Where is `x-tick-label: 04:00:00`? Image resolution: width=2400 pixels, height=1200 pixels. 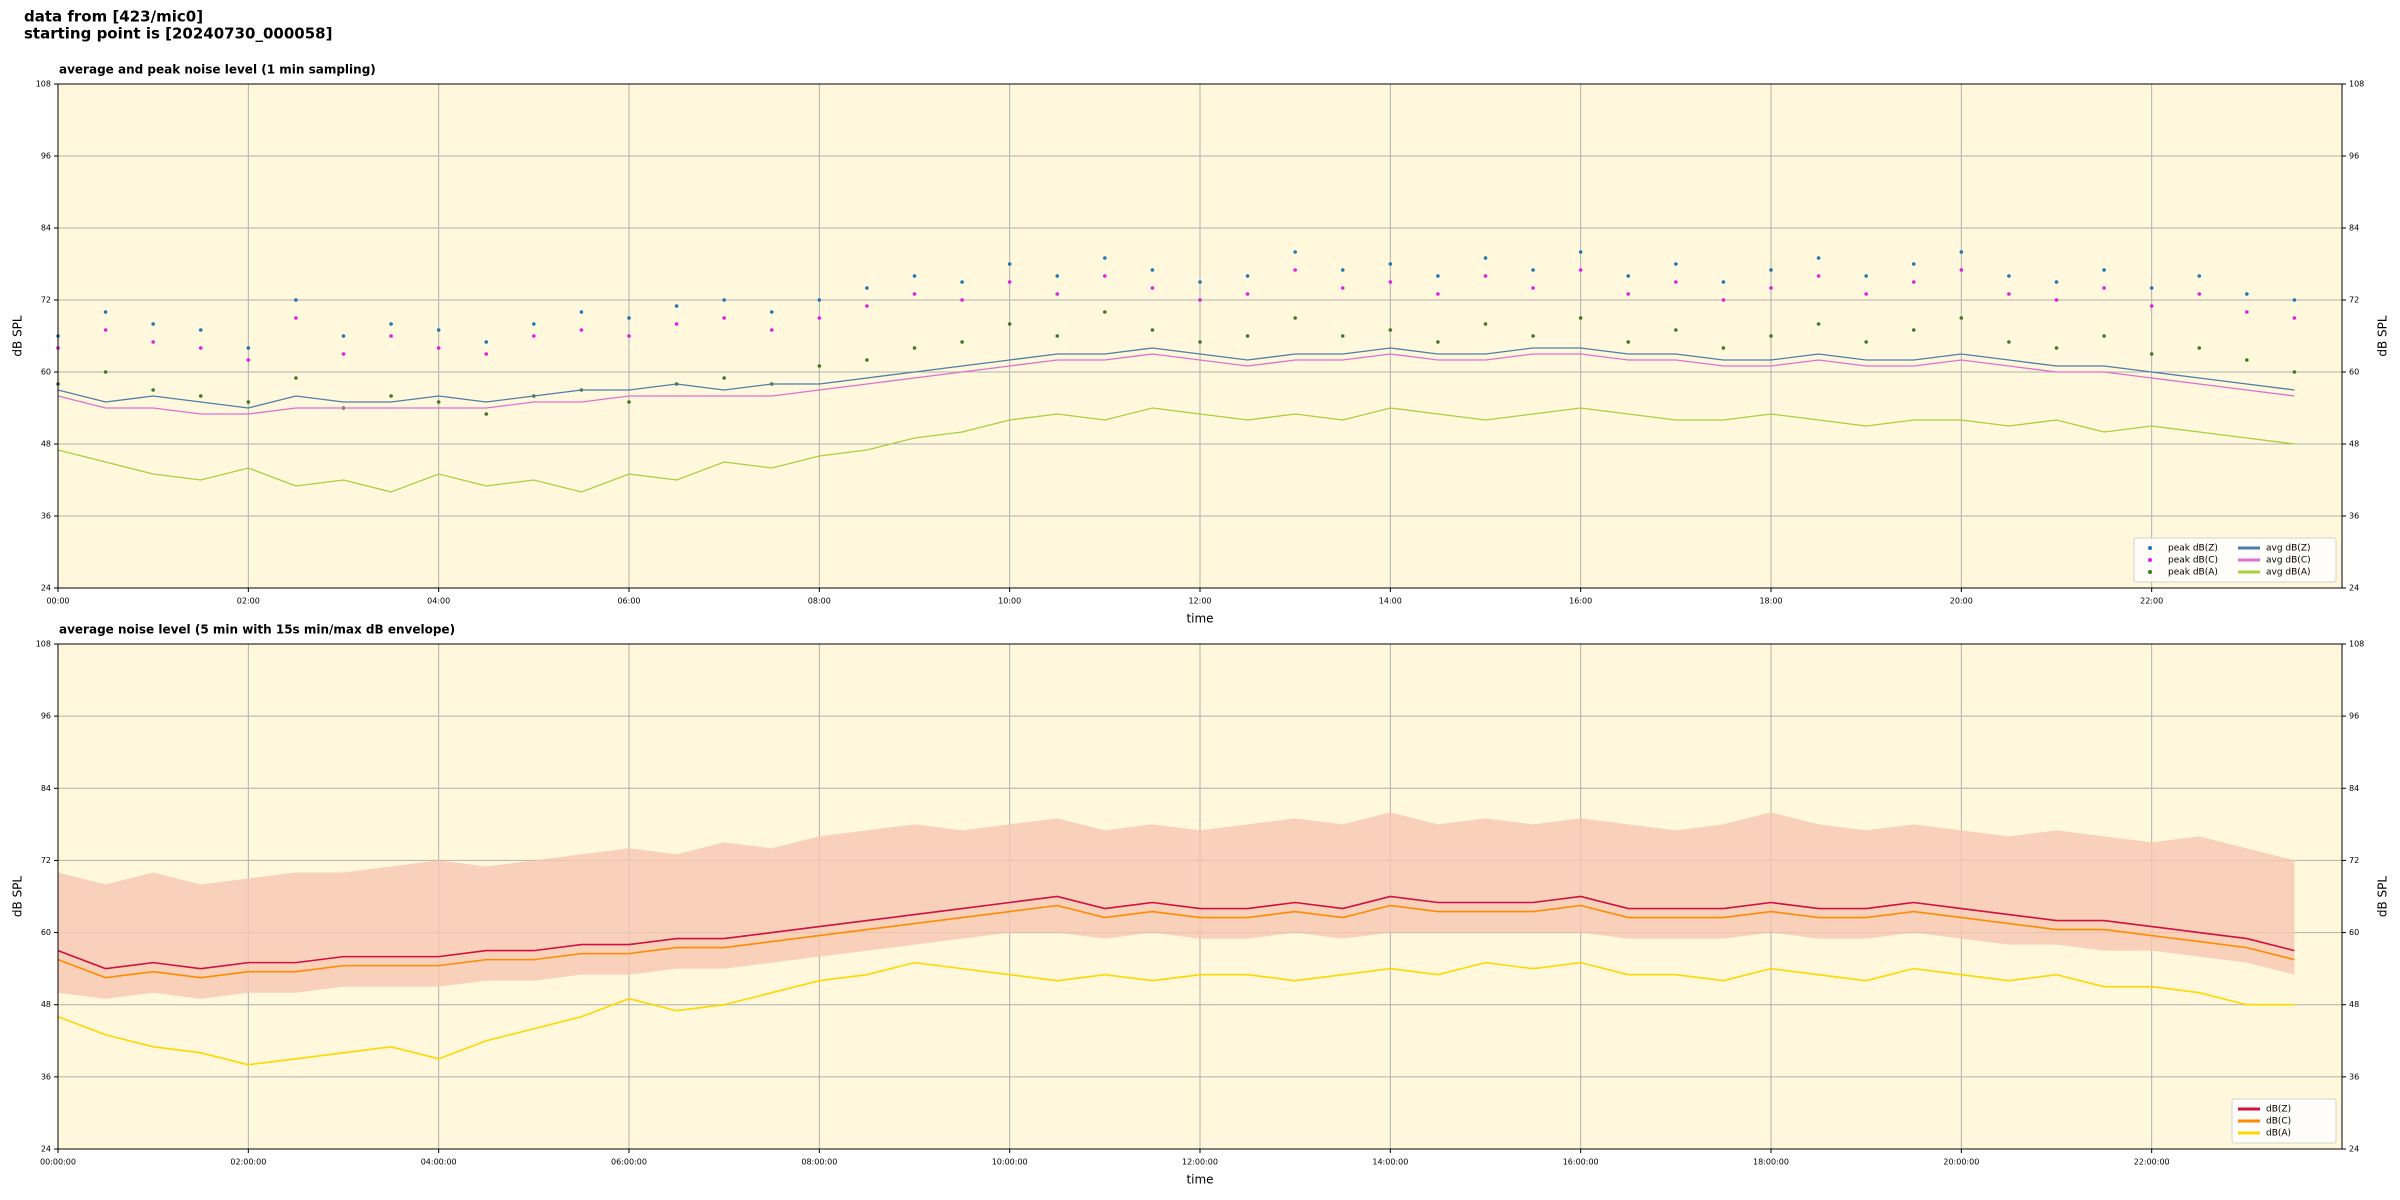 x-tick-label: 04:00:00 is located at coordinates (439, 1162).